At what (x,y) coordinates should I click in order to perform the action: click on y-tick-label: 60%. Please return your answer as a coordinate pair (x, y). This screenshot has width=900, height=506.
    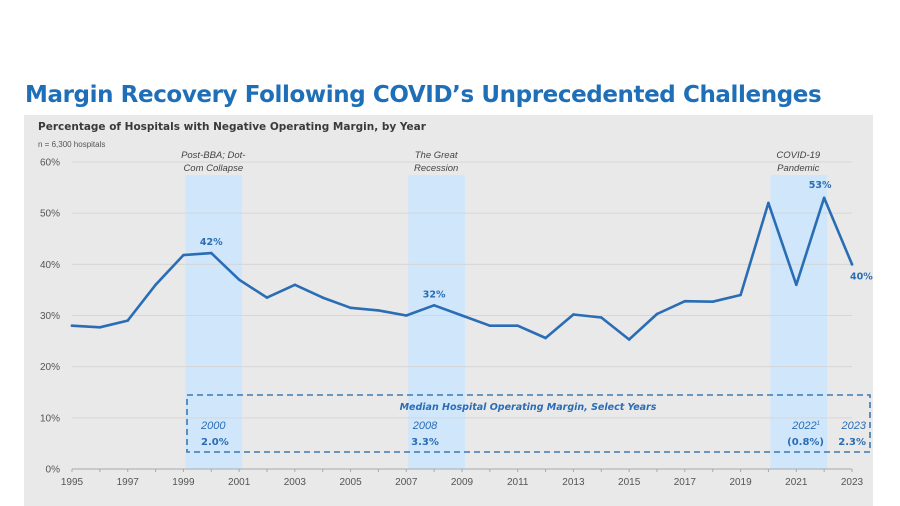
    Looking at the image, I should click on (50, 163).